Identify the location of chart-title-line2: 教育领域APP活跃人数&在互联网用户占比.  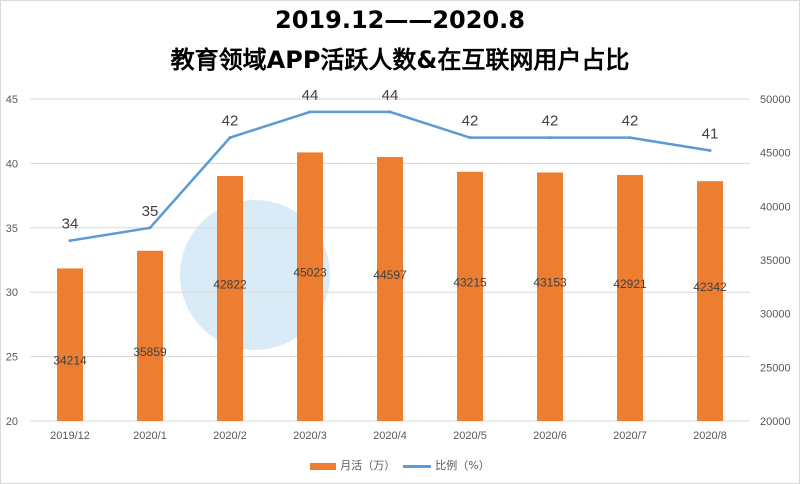
(400, 60).